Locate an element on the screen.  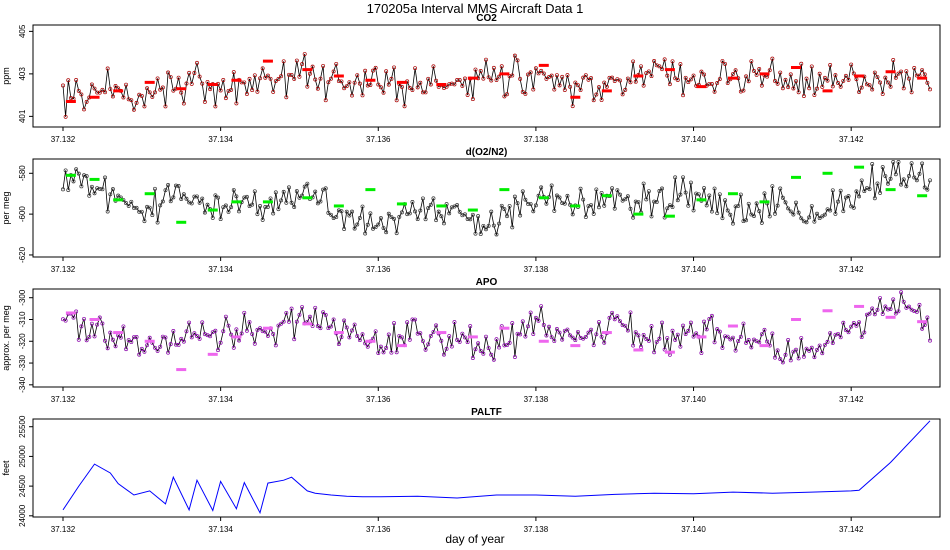
y-axis-label: feet is located at coordinates (6, 468).